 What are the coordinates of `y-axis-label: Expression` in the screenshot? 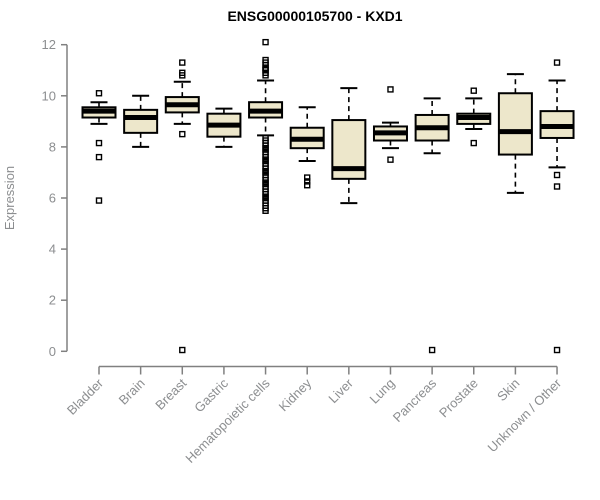 It's located at (9, 198).